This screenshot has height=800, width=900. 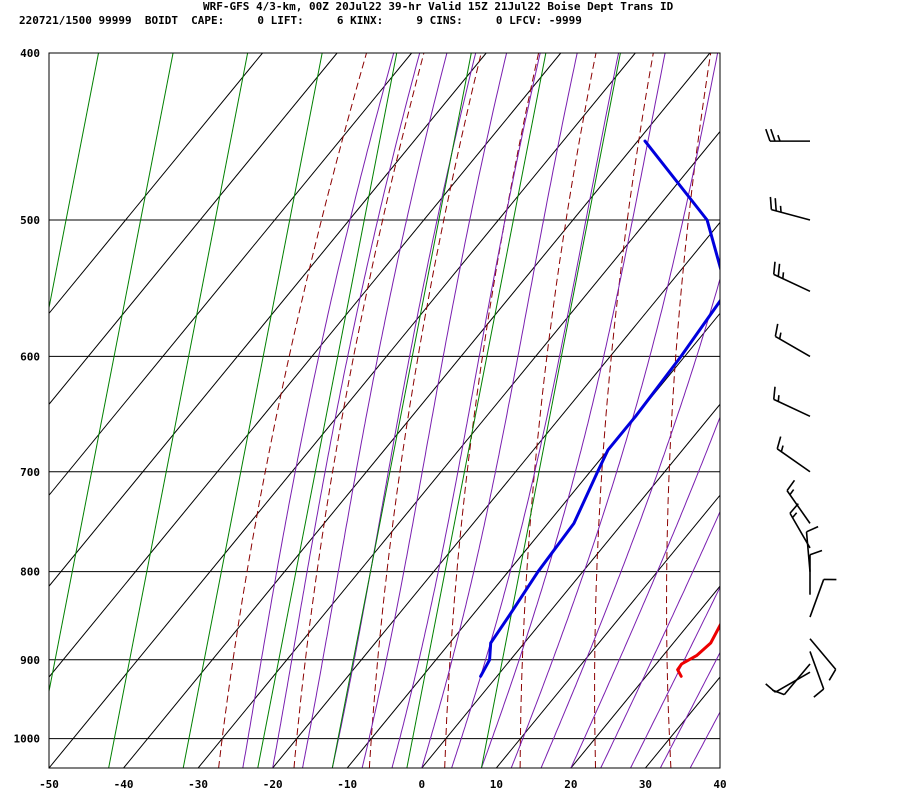 I want to click on pressure-tick-label: 900, so click(x=30, y=660).